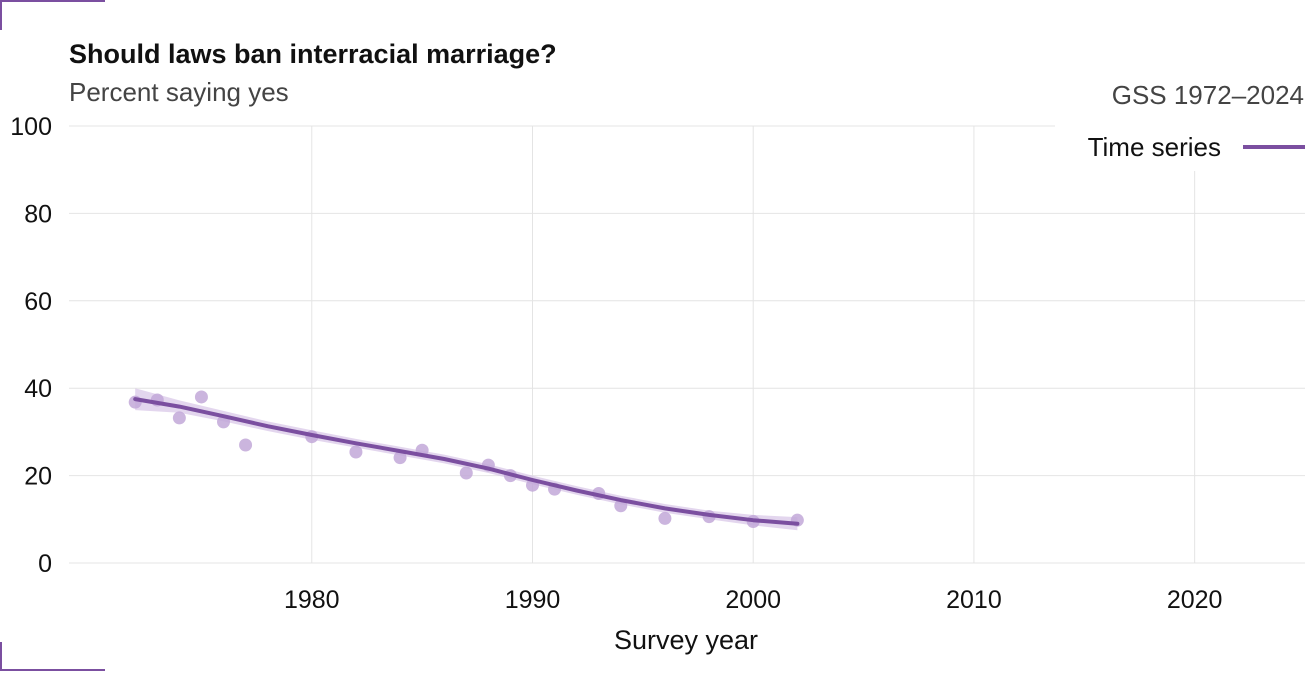 The width and height of the screenshot is (1305, 676). Describe the element at coordinates (31, 345) in the screenshot. I see `y-axis-ticks: 0 20 40 60 80 100` at that location.